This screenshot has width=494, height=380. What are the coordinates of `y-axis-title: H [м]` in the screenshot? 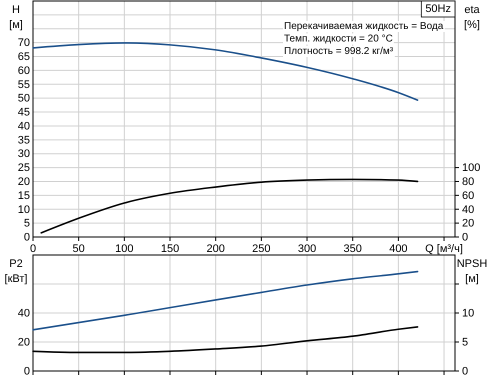 It's located at (16, 17).